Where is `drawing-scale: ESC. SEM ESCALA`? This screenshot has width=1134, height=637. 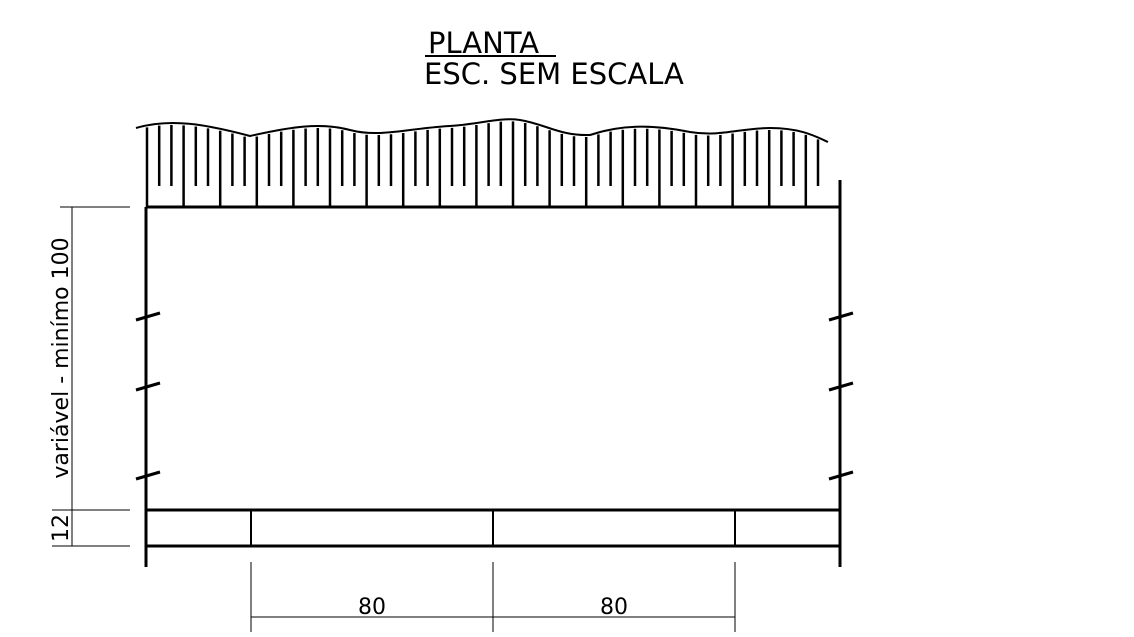
drawing-scale: ESC. SEM ESCALA is located at coordinates (554, 74).